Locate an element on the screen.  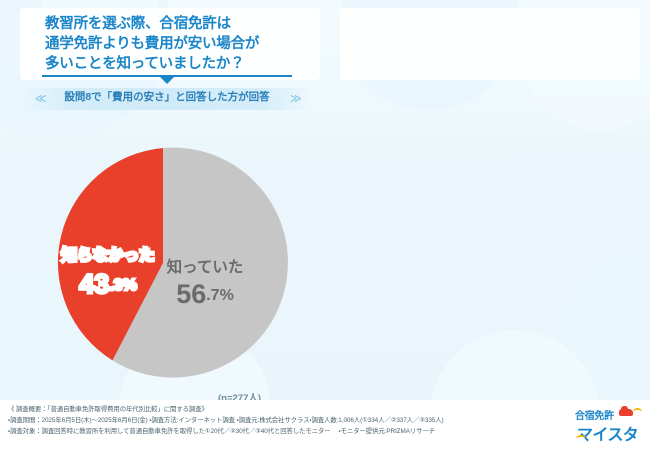
left-slice-value-shitteita: 56.7% is located at coordinates (205, 294).